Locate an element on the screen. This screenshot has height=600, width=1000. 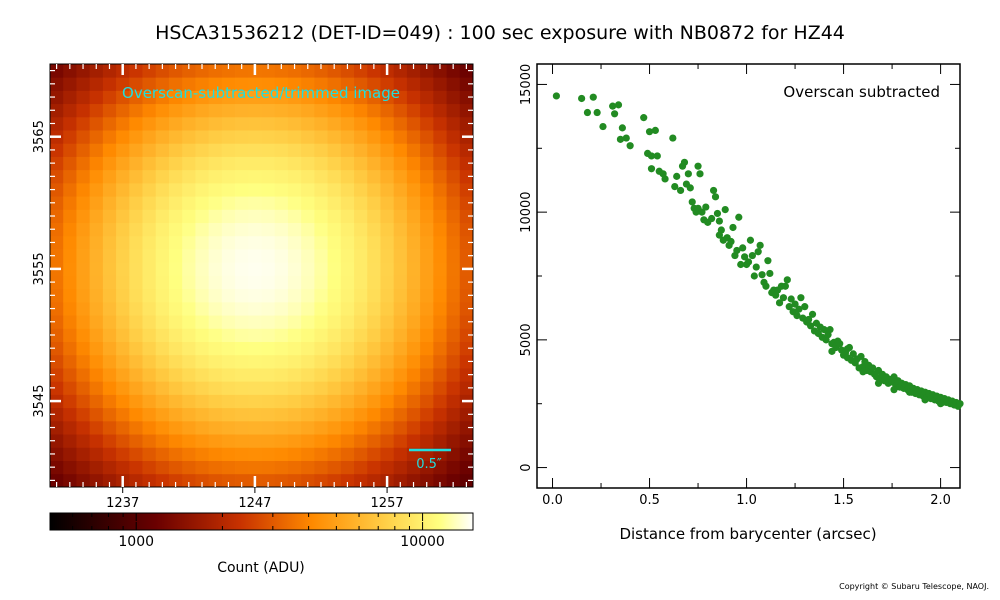
heatmap-x-tick-label: 1247 is located at coordinates (254, 503).